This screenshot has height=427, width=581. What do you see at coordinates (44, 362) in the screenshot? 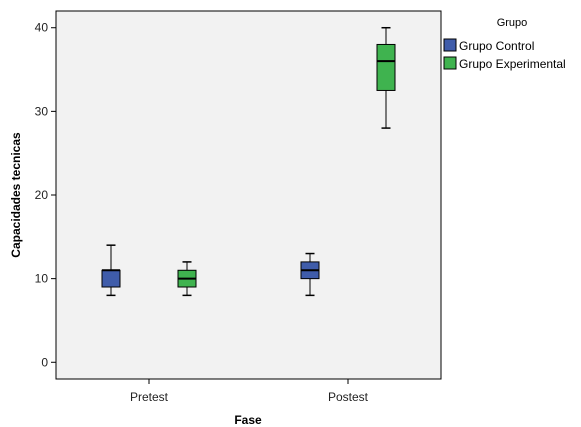
I see `y-tick-label-0: 0` at bounding box center [44, 362].